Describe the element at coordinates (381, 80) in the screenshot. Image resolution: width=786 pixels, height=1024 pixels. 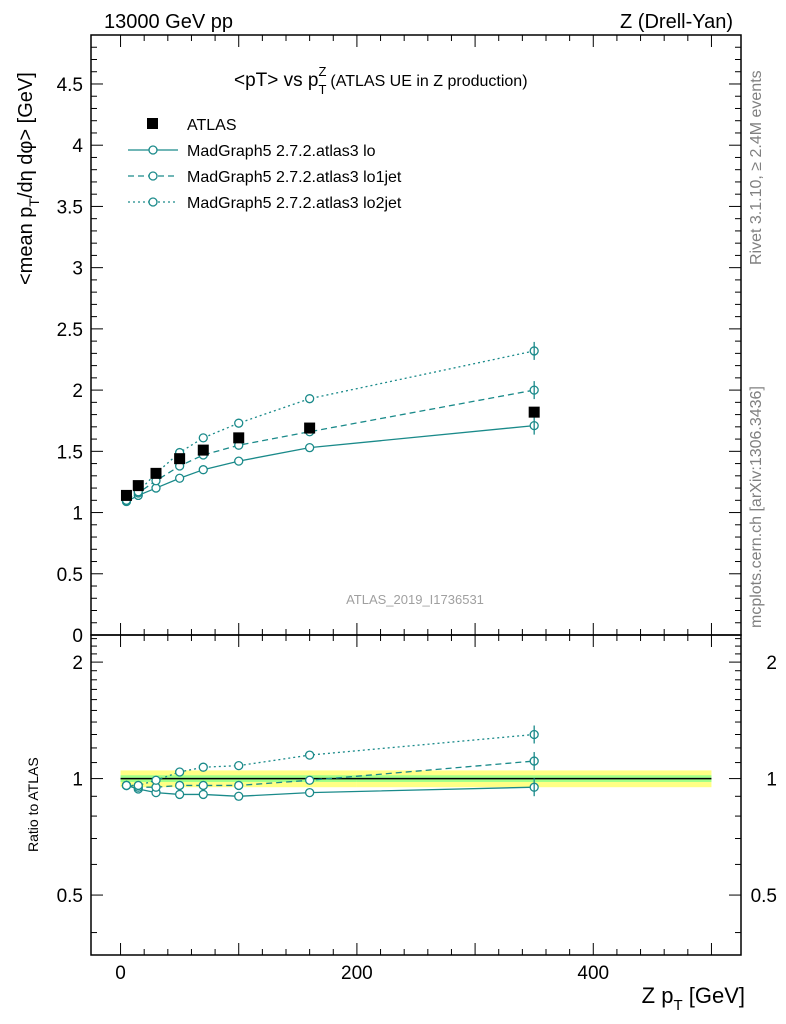
I see `chart-title: <pT> vs pTZ(ATLAS UE in Z production)` at that location.